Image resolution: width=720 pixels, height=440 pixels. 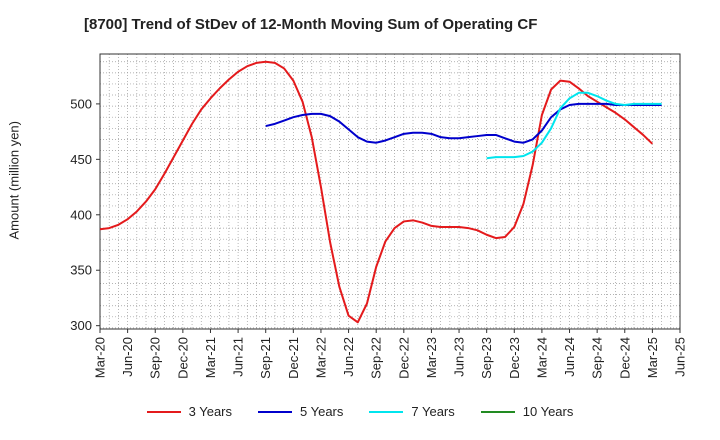 What do you see at coordinates (680, 357) in the screenshot?
I see `x-tick-label-Jun-25: Jun-25` at bounding box center [680, 357].